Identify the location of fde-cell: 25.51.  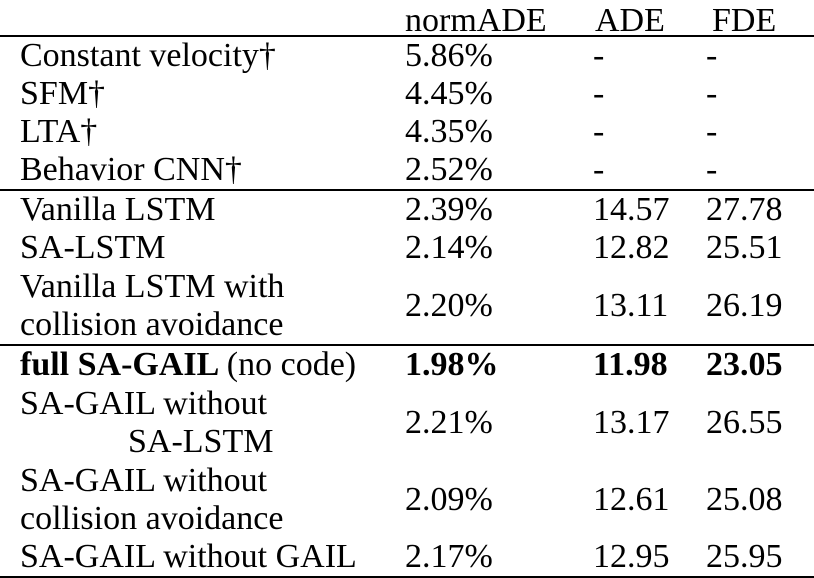
(744, 247).